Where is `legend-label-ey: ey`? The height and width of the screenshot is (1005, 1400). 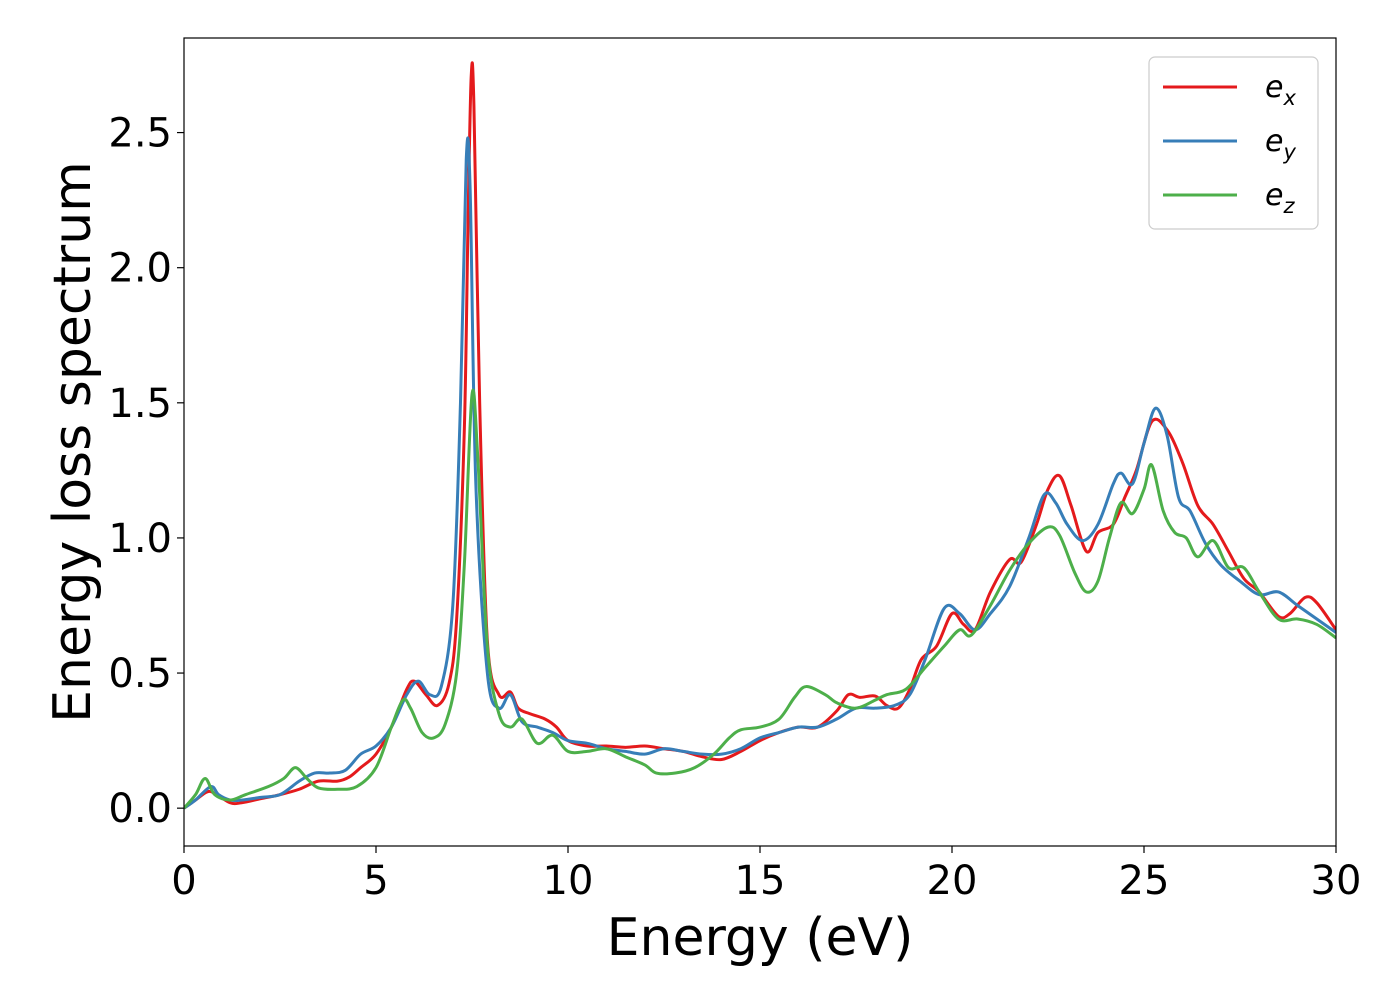 legend-label-ey: ey is located at coordinates (1280, 144).